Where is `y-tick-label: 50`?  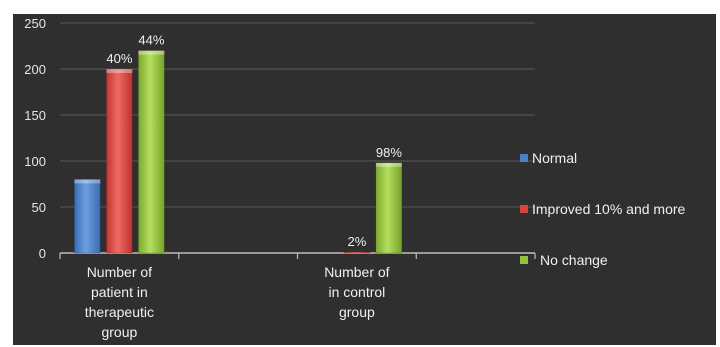 y-tick-label: 50 is located at coordinates (39, 207).